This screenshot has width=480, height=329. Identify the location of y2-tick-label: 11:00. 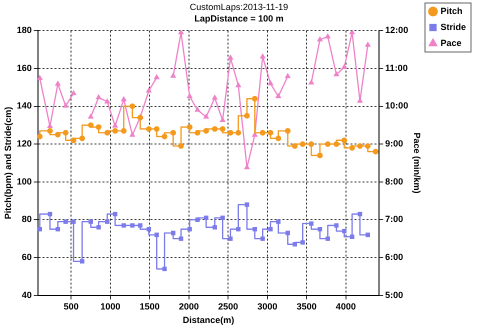
(396, 67).